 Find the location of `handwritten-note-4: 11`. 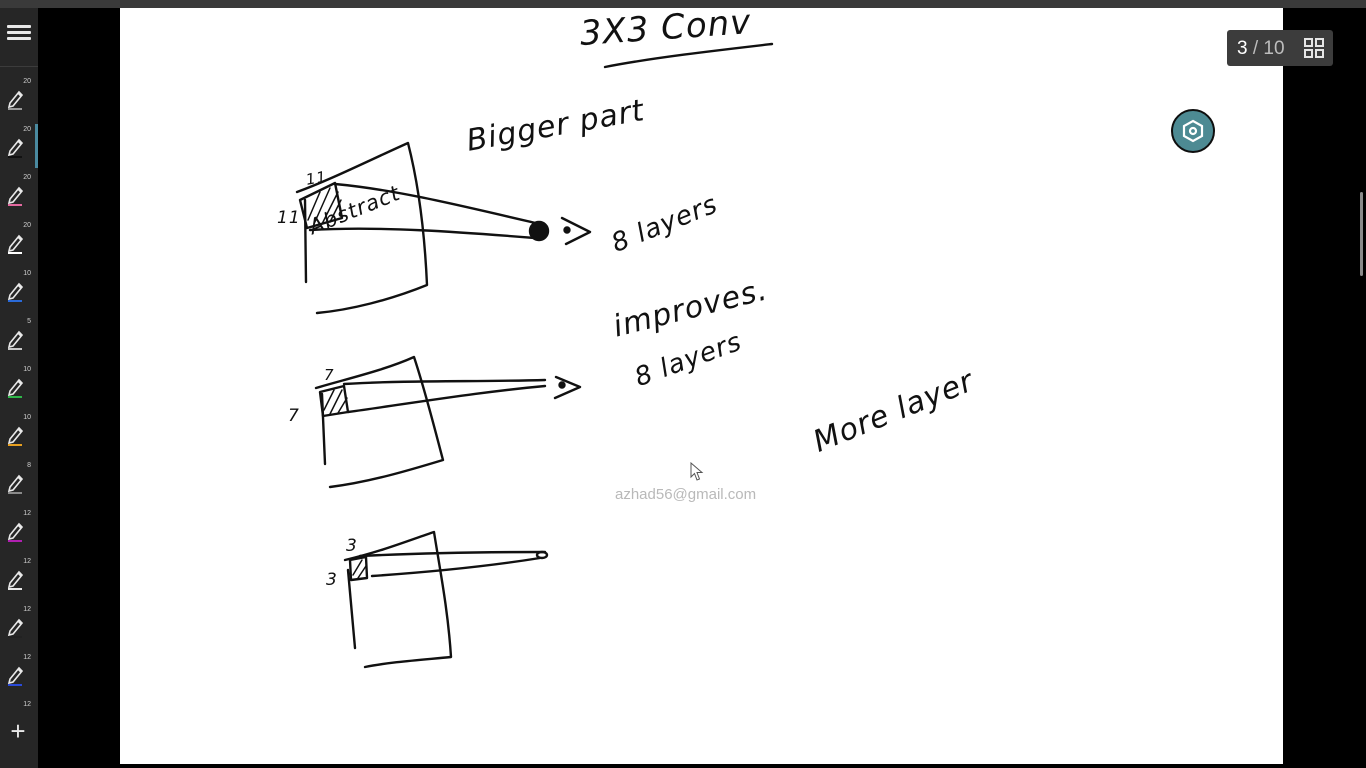

handwritten-note-4: 11 is located at coordinates (289, 218).